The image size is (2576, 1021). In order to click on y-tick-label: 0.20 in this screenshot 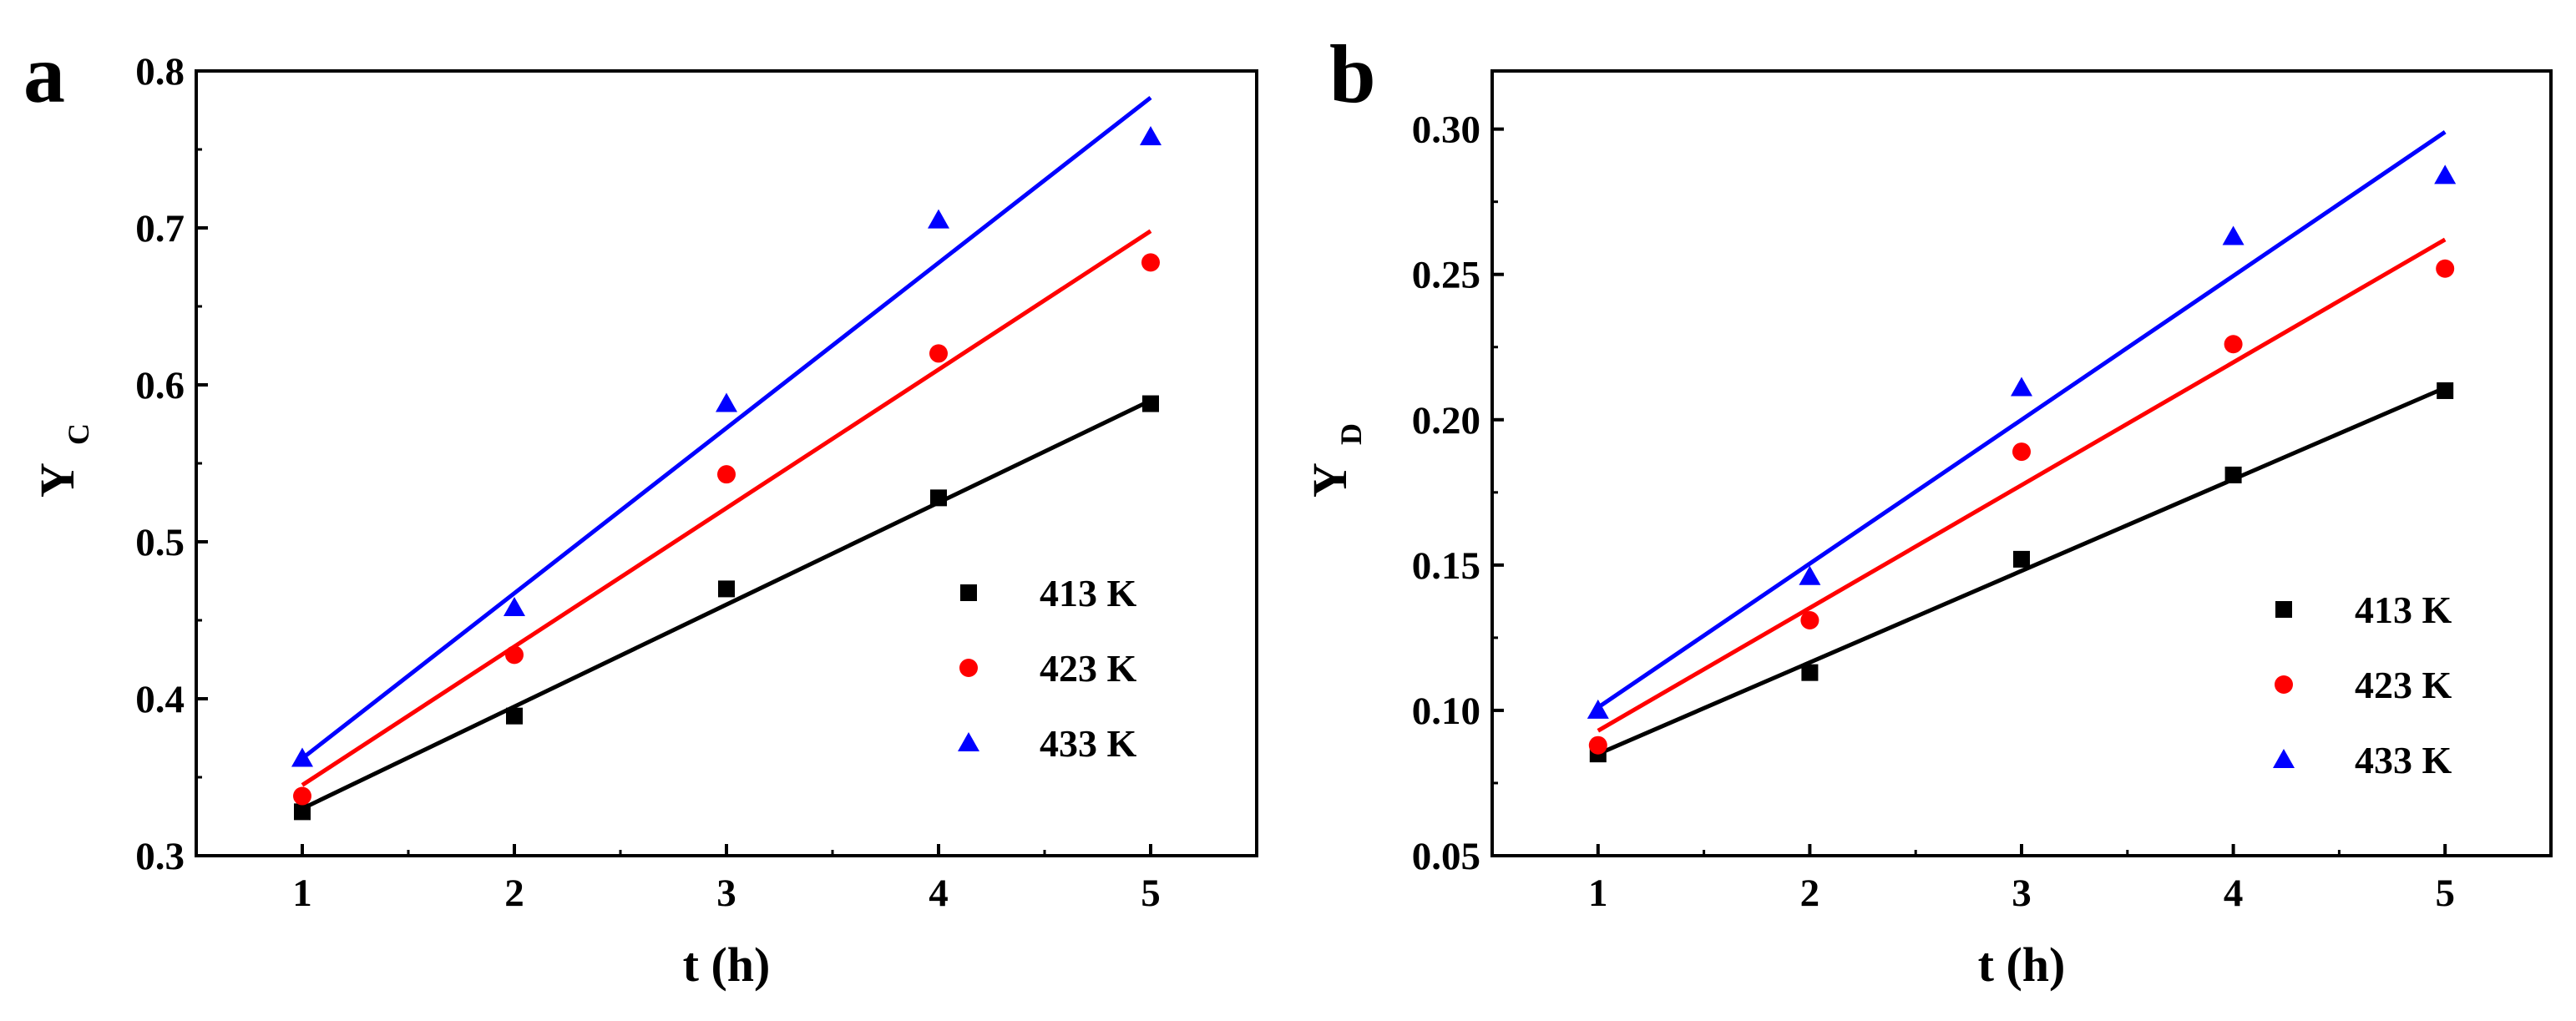, I will do `click(1446, 420)`.